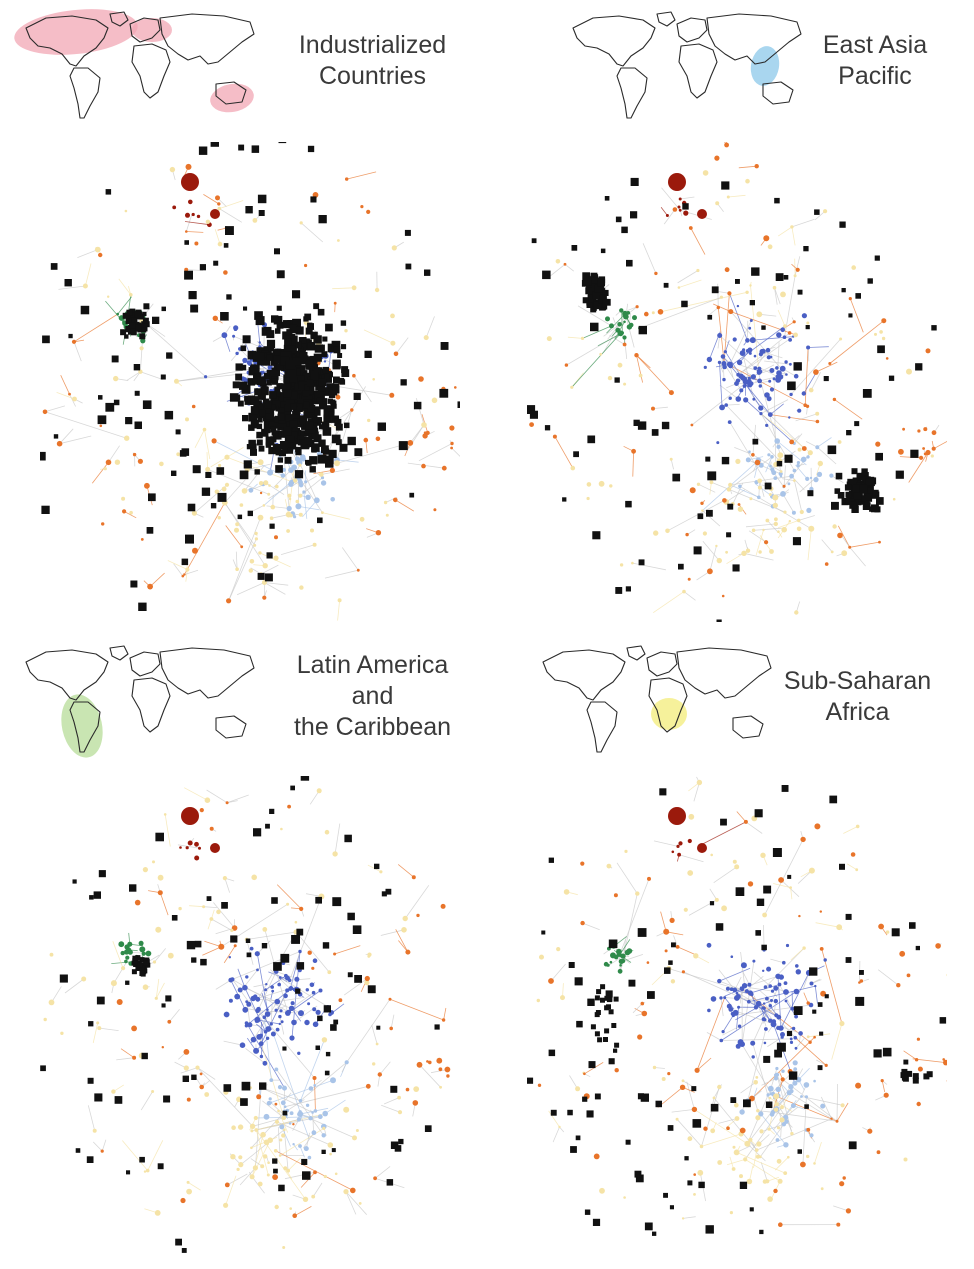 Image resolution: width=974 pixels, height=1269 pixels. What do you see at coordinates (702, 214) in the screenshot?
I see `product-node-large` at bounding box center [702, 214].